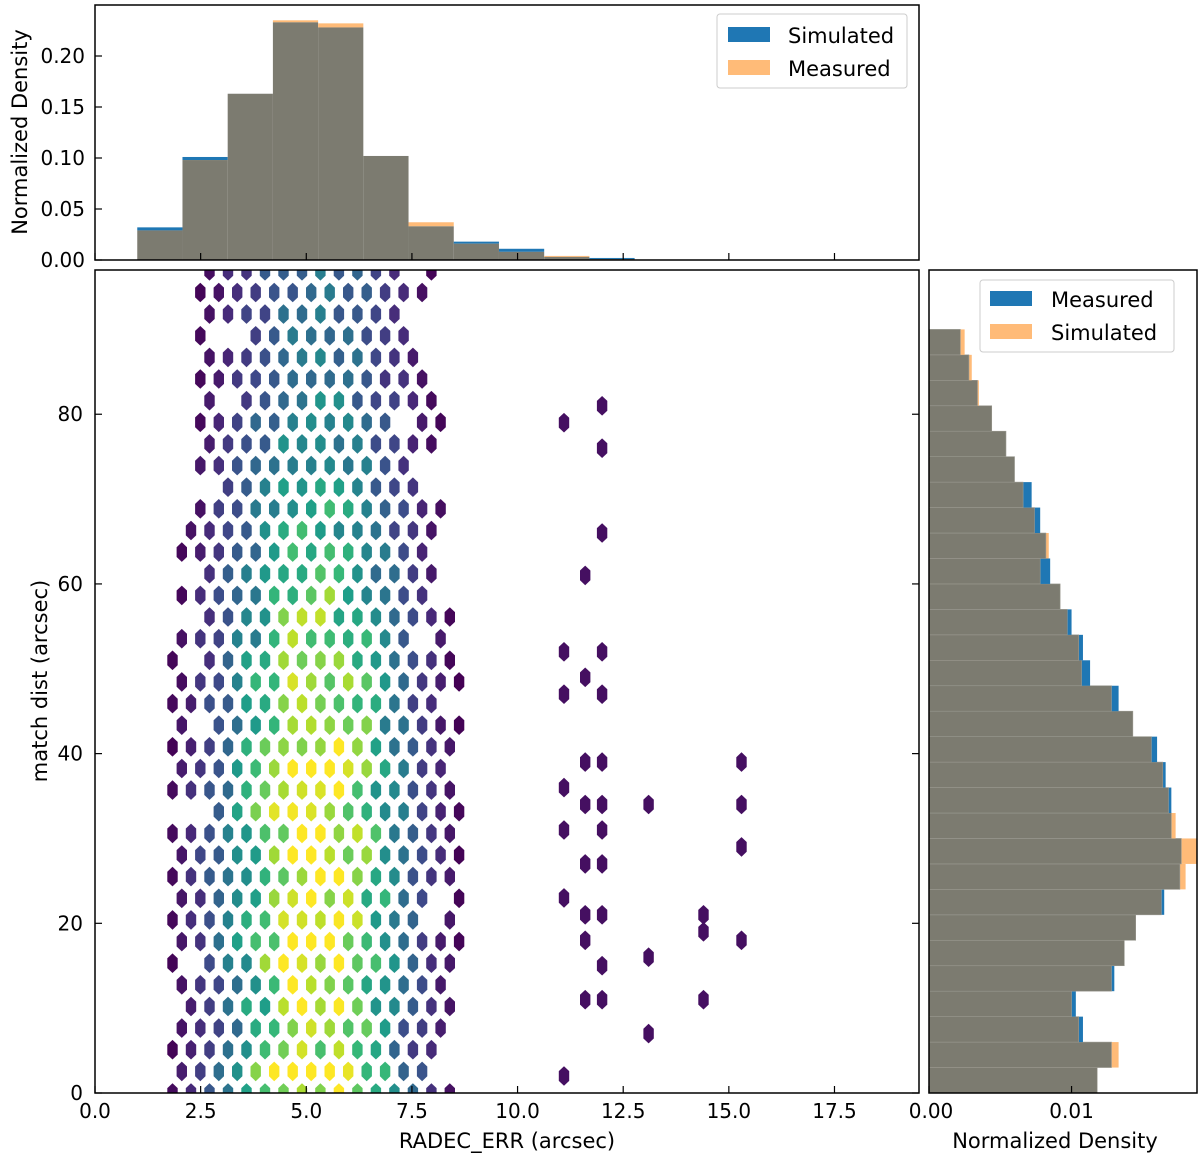 Image resolution: width=1200 pixels, height=1157 pixels. What do you see at coordinates (476, 242) in the screenshot?
I see `top-bar-excess` at bounding box center [476, 242].